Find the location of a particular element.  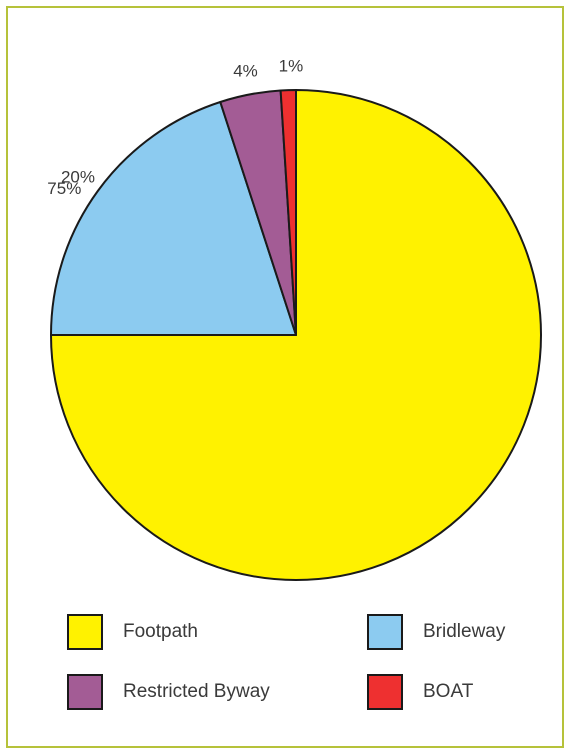

pie-label-restricted-byway: 4% is located at coordinates (245, 70).